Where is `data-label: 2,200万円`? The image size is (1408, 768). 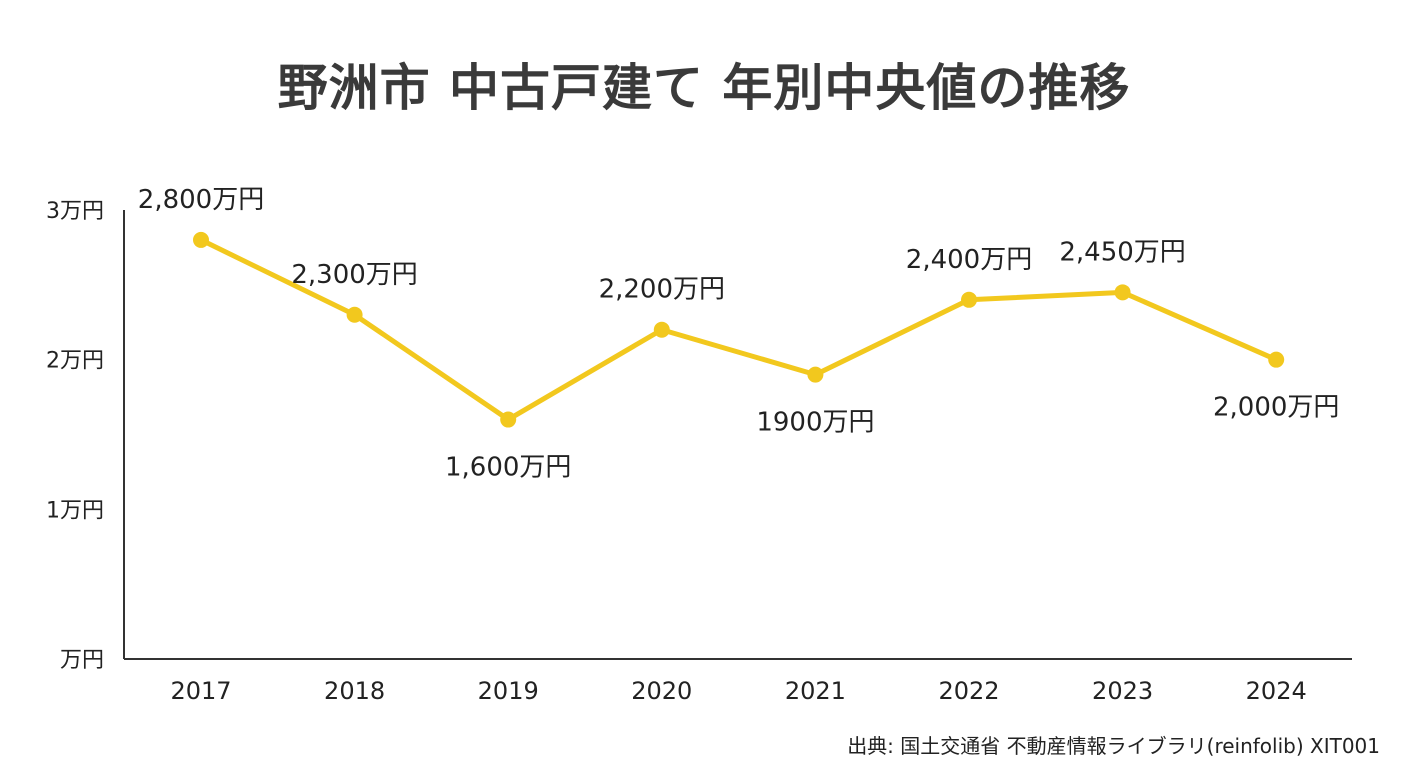
data-label: 2,200万円 is located at coordinates (662, 290).